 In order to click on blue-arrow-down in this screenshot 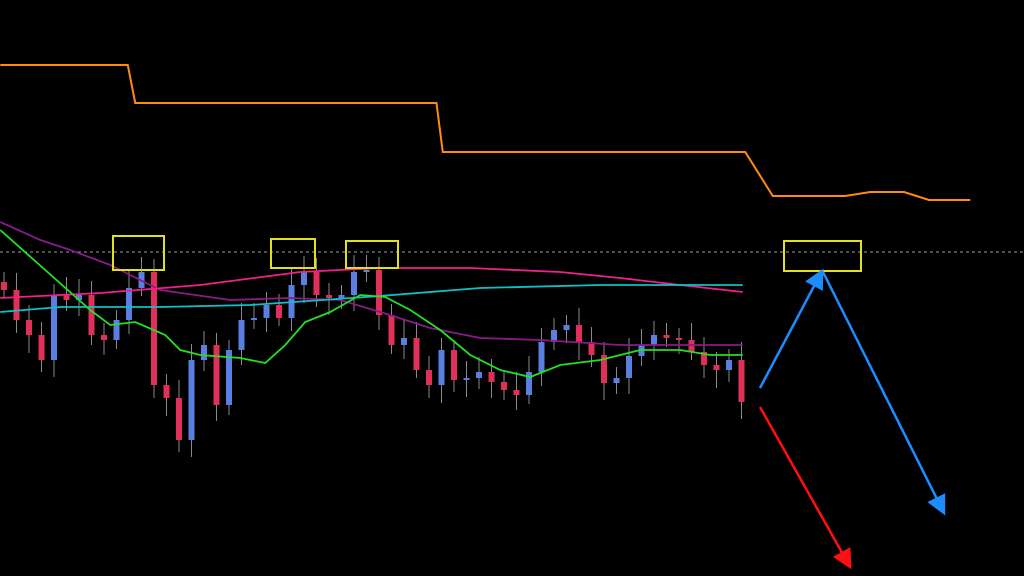, I will do `click(883, 393)`.